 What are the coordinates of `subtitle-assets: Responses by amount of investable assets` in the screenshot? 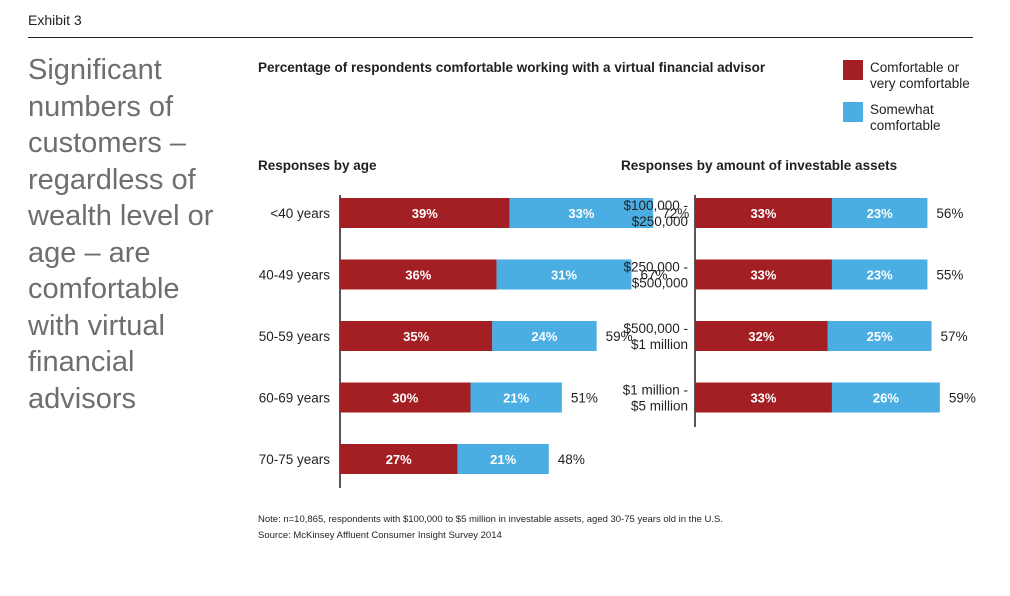 It's located at (759, 165).